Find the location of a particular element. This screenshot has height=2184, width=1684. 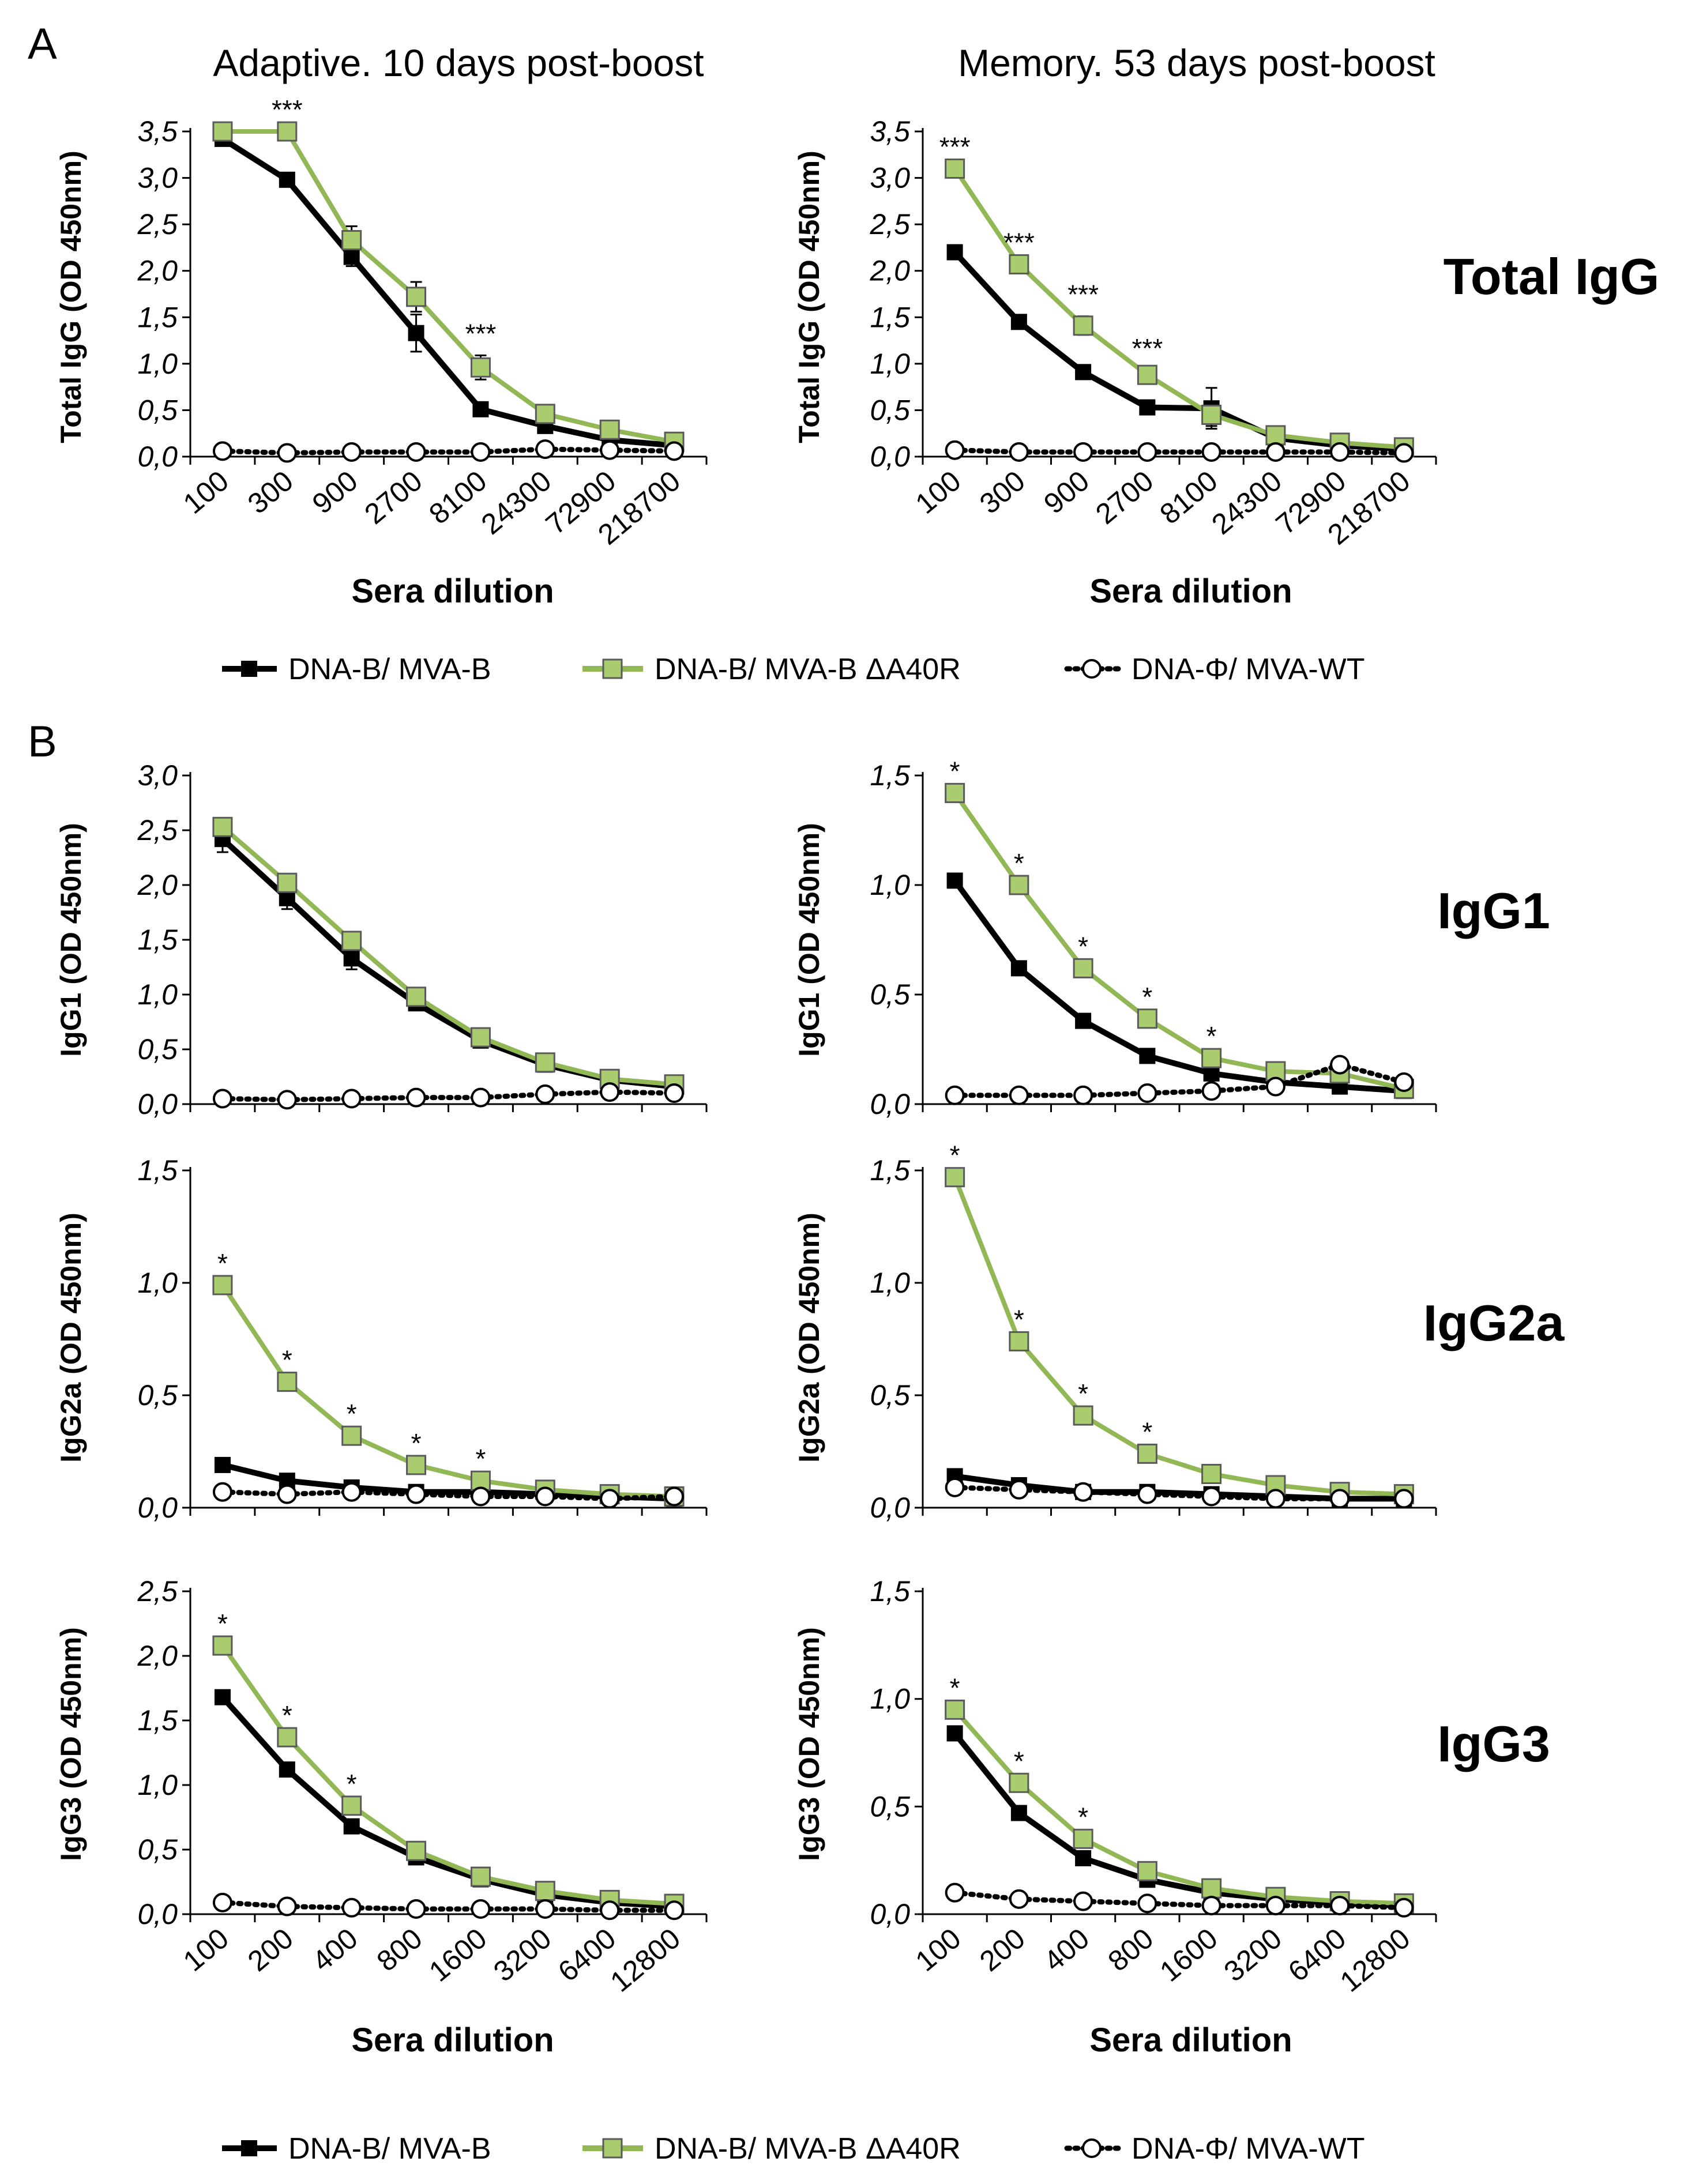

y-tick-label: 1,0 is located at coordinates (890, 1283).